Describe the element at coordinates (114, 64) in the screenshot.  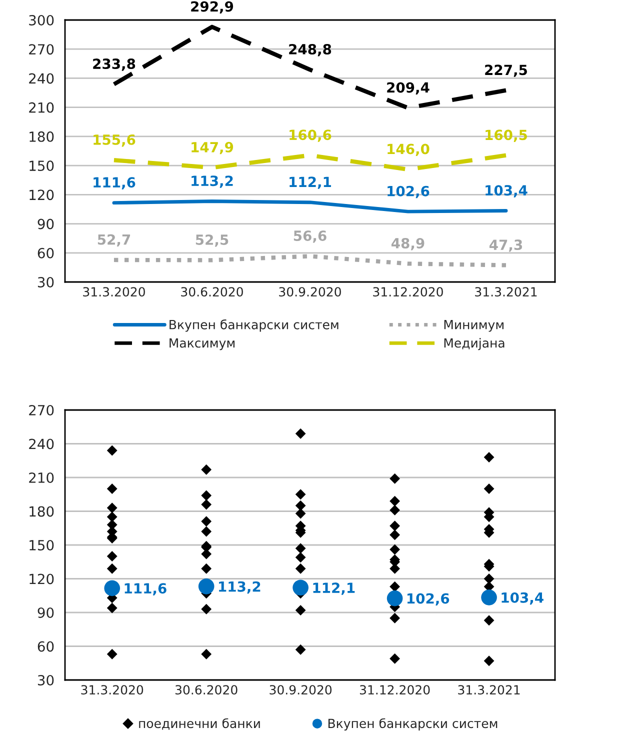
I see `data-label: 233,8` at that location.